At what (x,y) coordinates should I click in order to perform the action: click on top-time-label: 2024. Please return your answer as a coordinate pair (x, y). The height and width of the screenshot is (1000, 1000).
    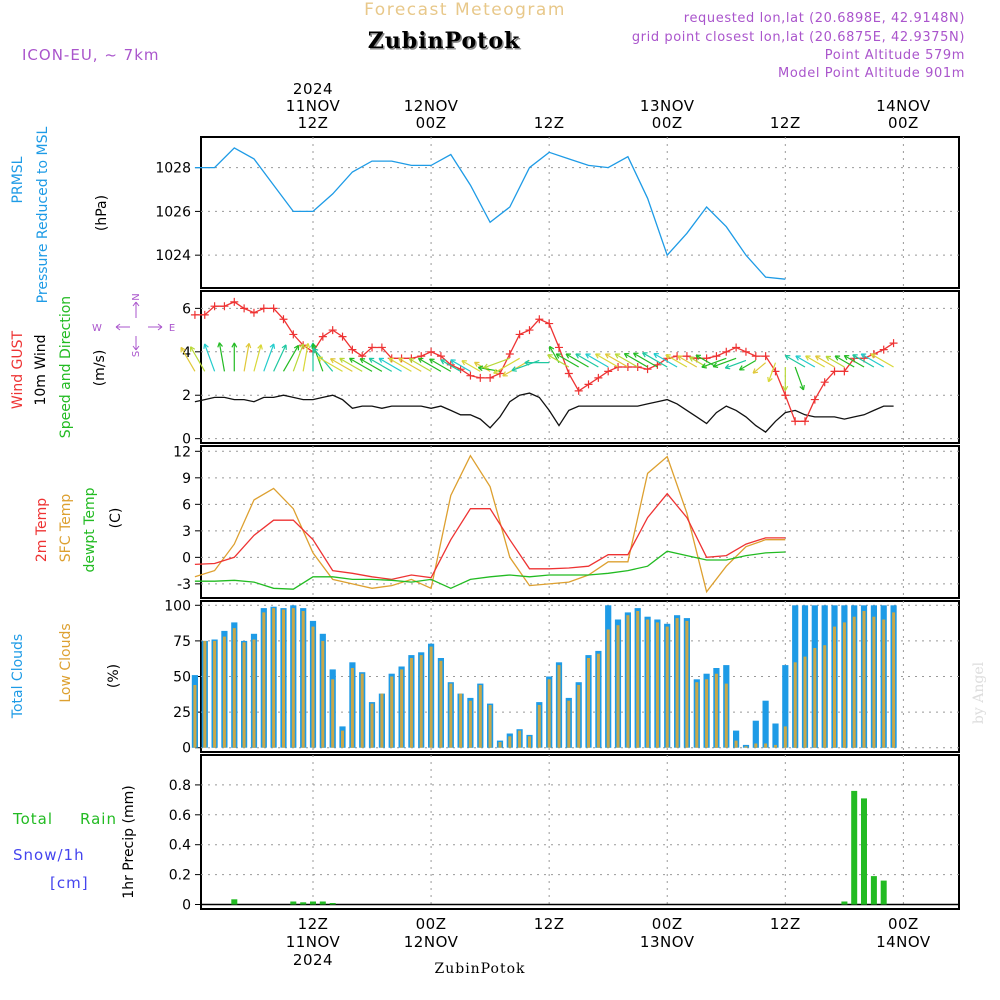
    Looking at the image, I should click on (313, 89).